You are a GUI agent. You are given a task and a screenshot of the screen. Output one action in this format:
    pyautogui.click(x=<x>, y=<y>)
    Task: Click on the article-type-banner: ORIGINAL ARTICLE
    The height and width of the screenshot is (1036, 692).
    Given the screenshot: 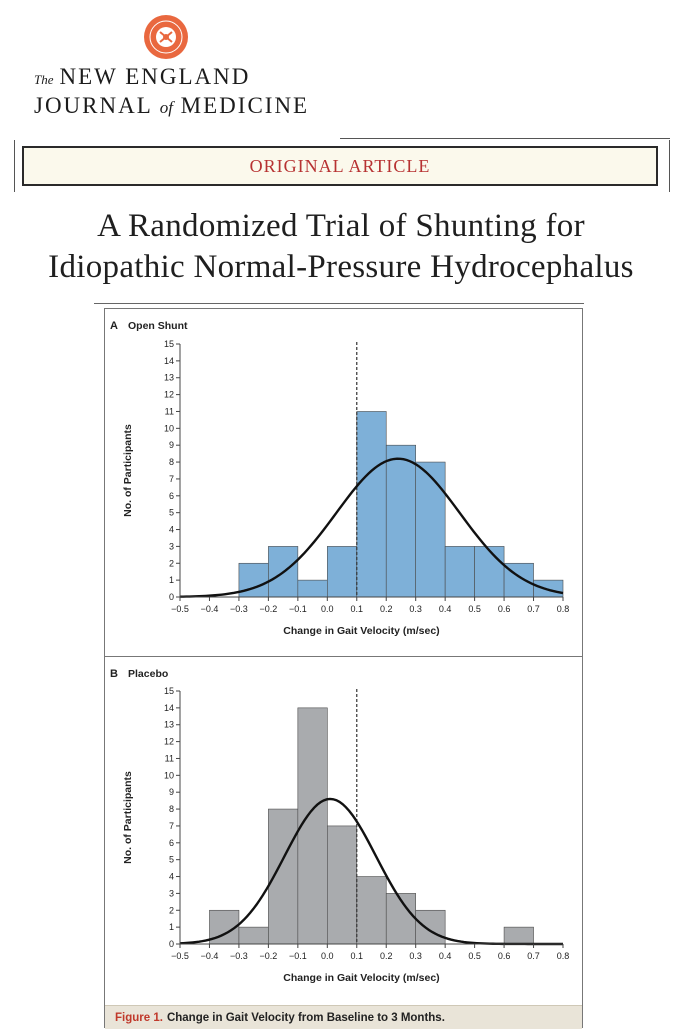 What is the action you would take?
    pyautogui.click(x=340, y=166)
    